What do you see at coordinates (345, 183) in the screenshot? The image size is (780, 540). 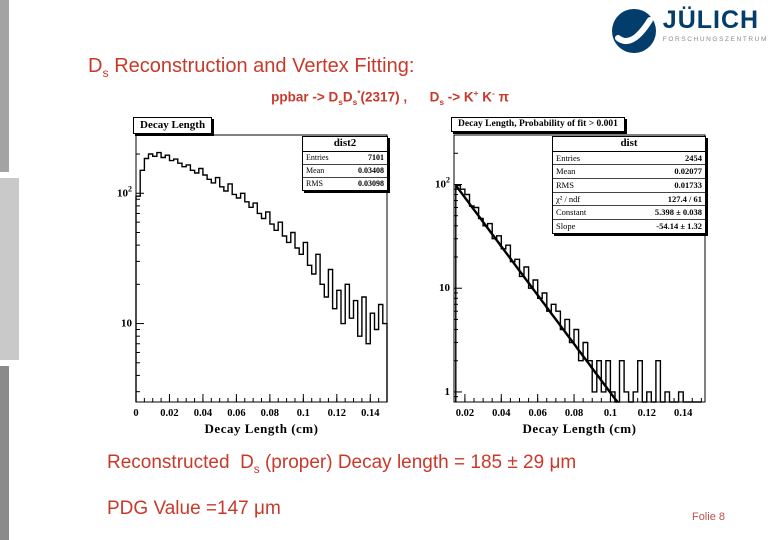 I see `stats-row: RMS 0.03098` at bounding box center [345, 183].